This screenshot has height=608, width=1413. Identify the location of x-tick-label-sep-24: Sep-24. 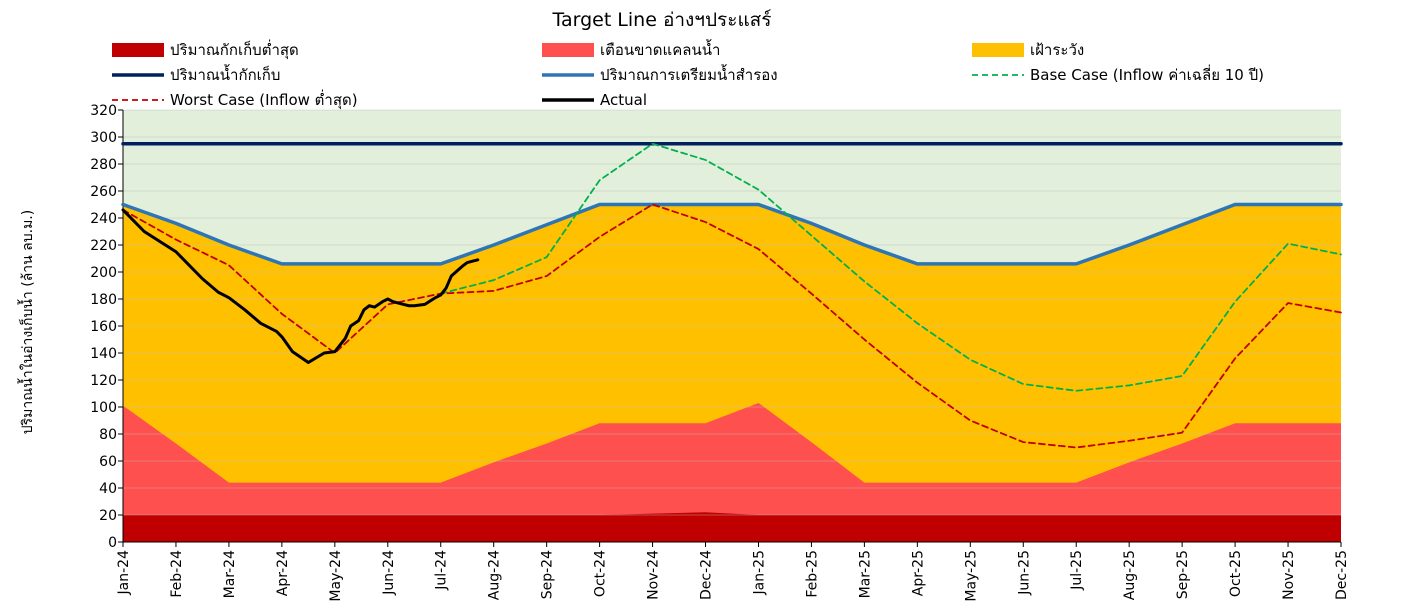
(548, 574).